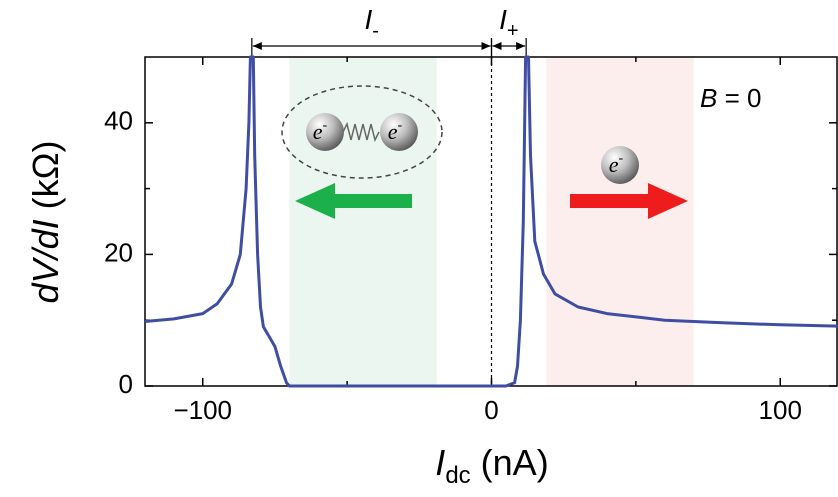 The height and width of the screenshot is (497, 838). Describe the element at coordinates (457, 475) in the screenshot. I see `x-label-sub: dc` at that location.